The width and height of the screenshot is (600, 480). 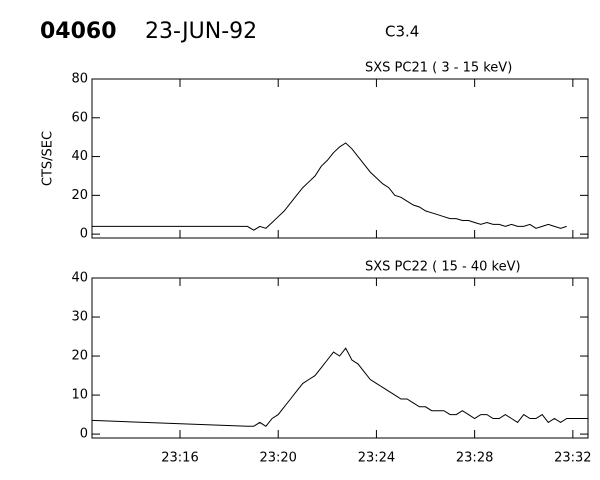 I want to click on x-tick-label: 23:16, so click(x=179, y=458).